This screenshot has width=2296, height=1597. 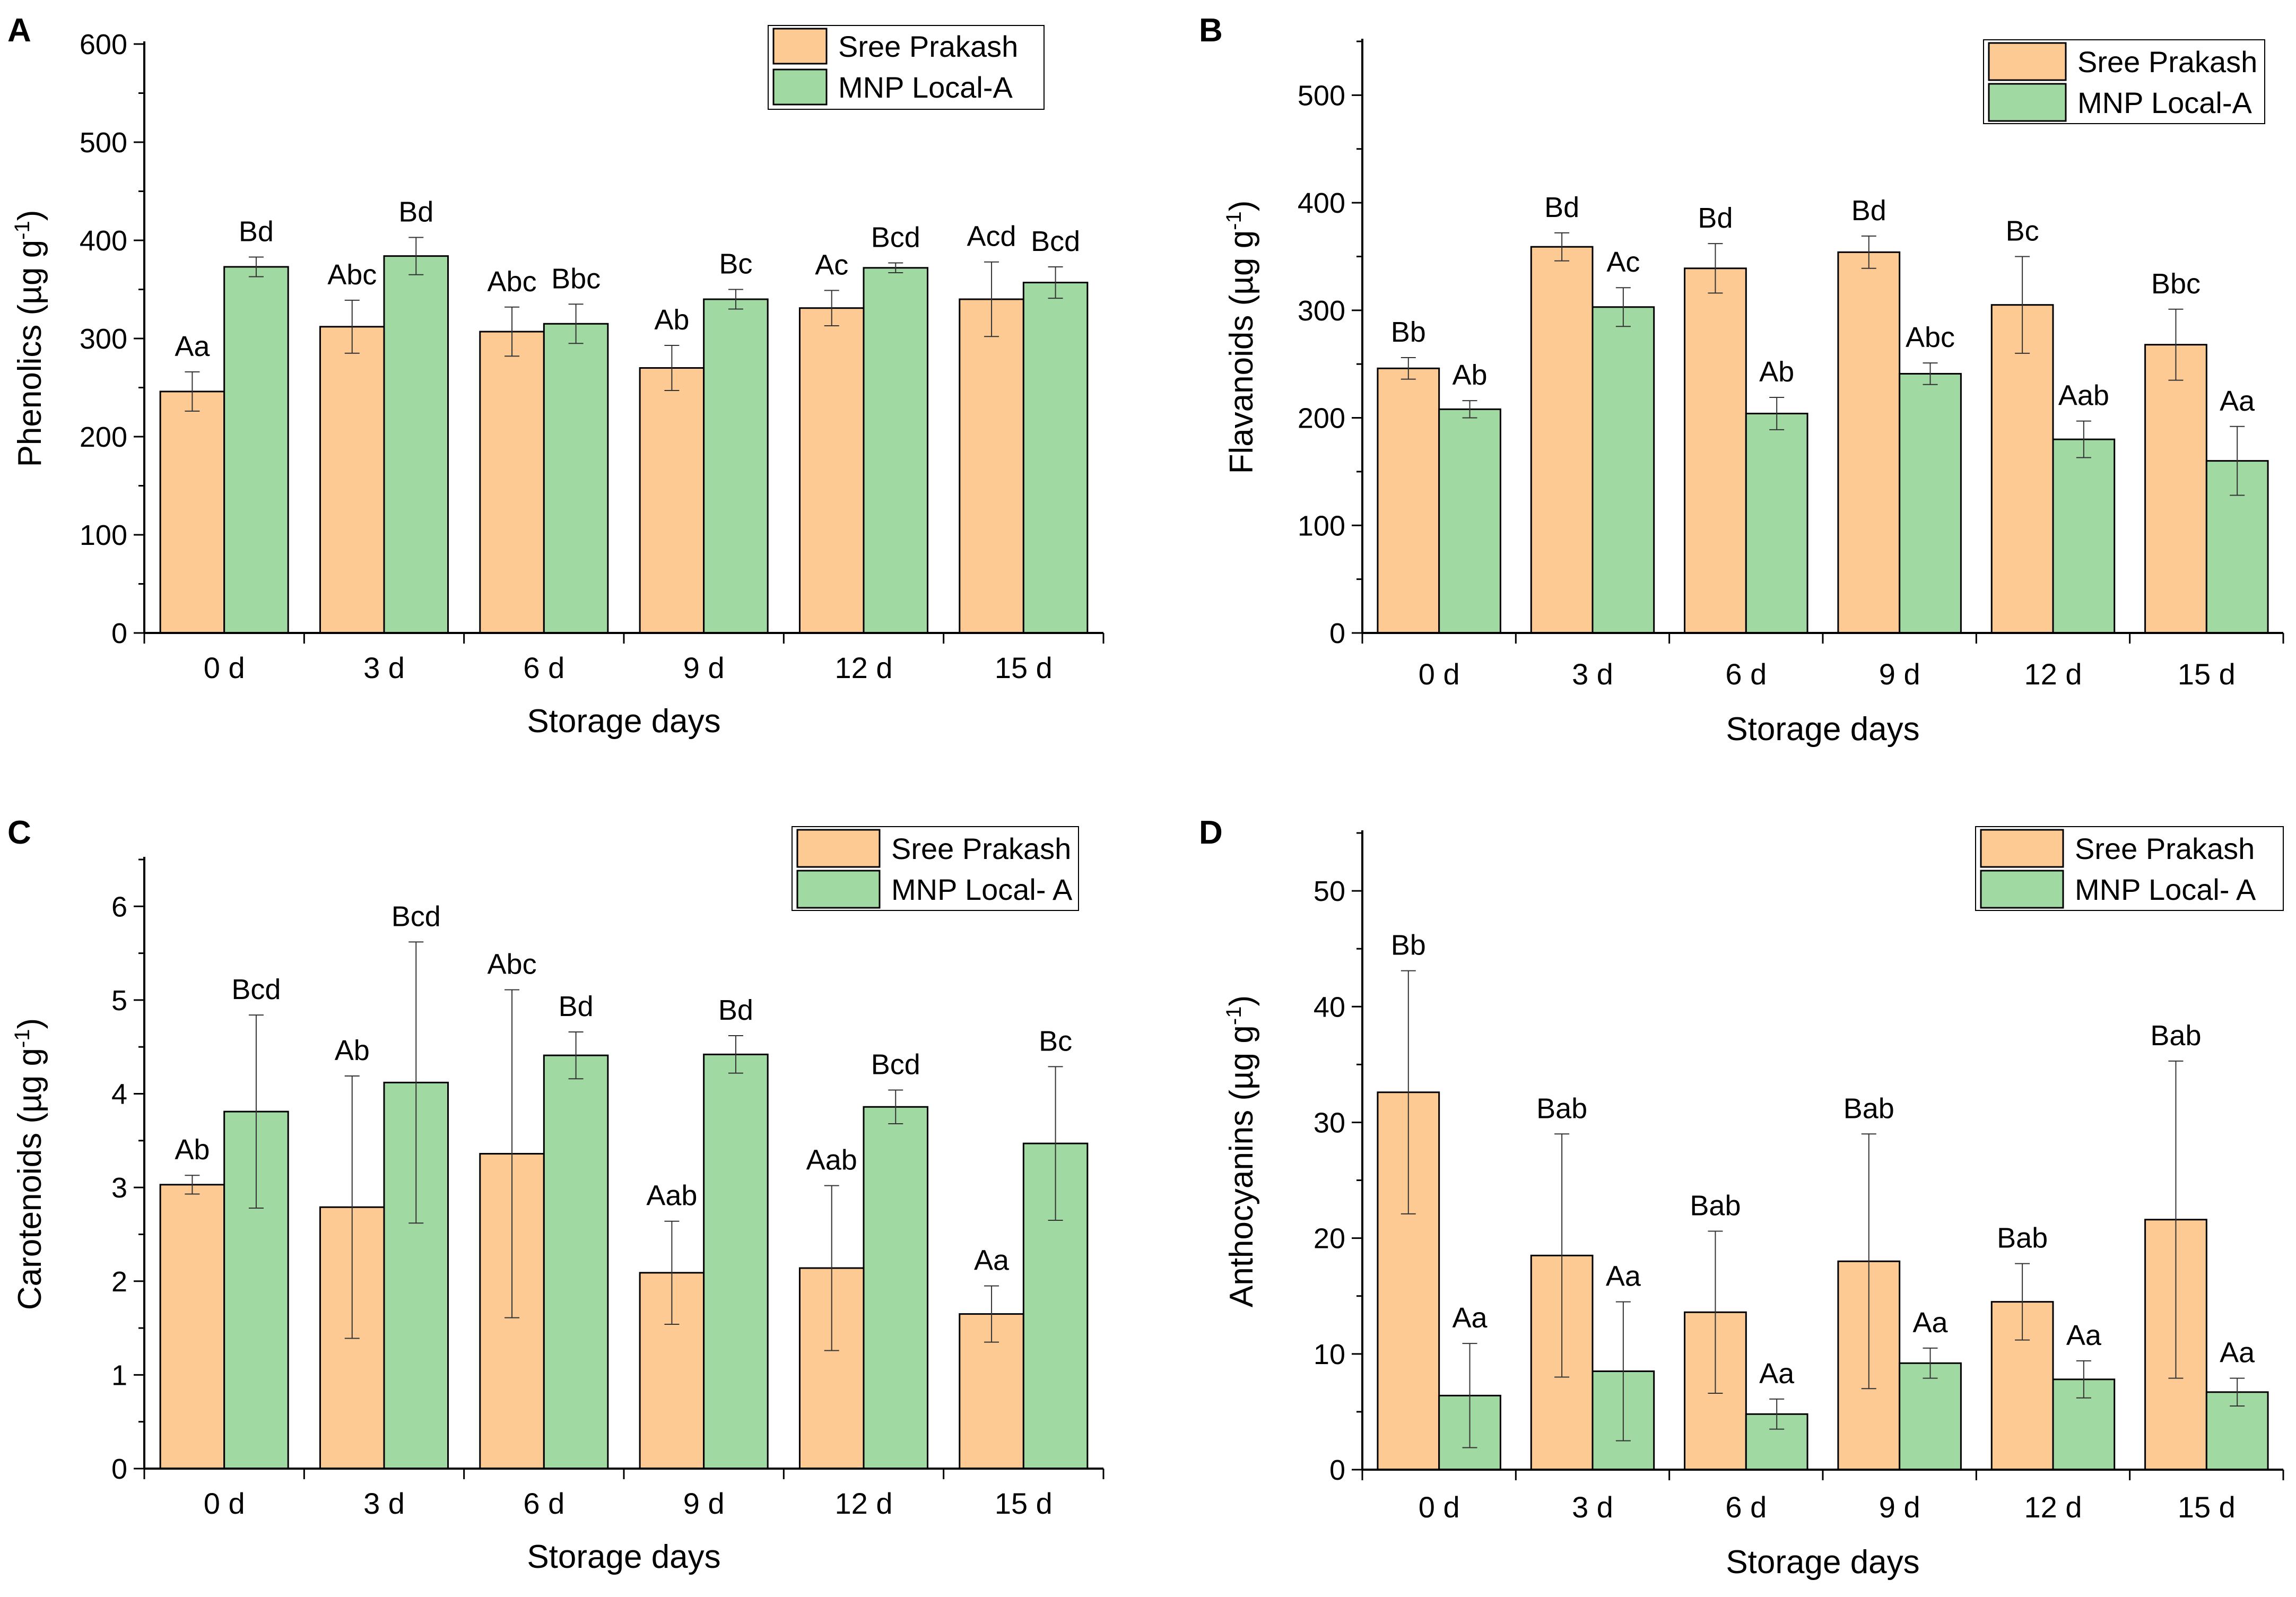 I want to click on panel-c-title: C, so click(x=19, y=832).